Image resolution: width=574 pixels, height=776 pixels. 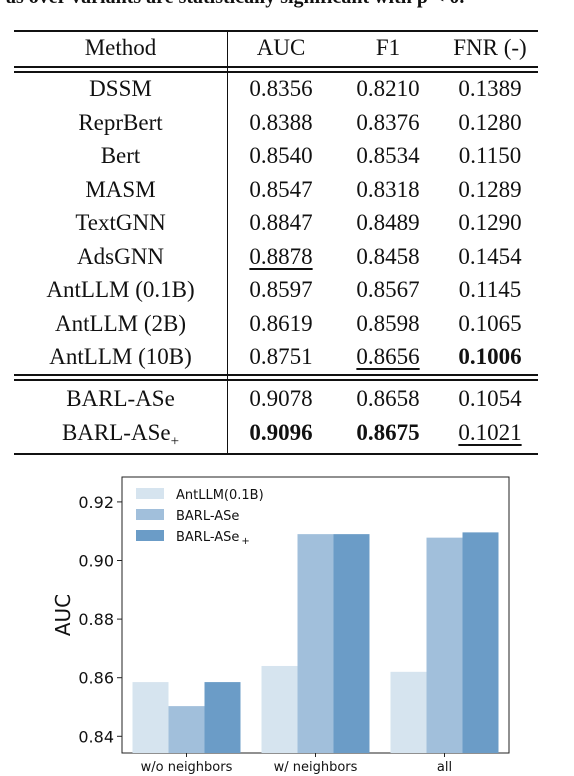 I want to click on auc-cell: 0.8547, so click(x=281, y=189).